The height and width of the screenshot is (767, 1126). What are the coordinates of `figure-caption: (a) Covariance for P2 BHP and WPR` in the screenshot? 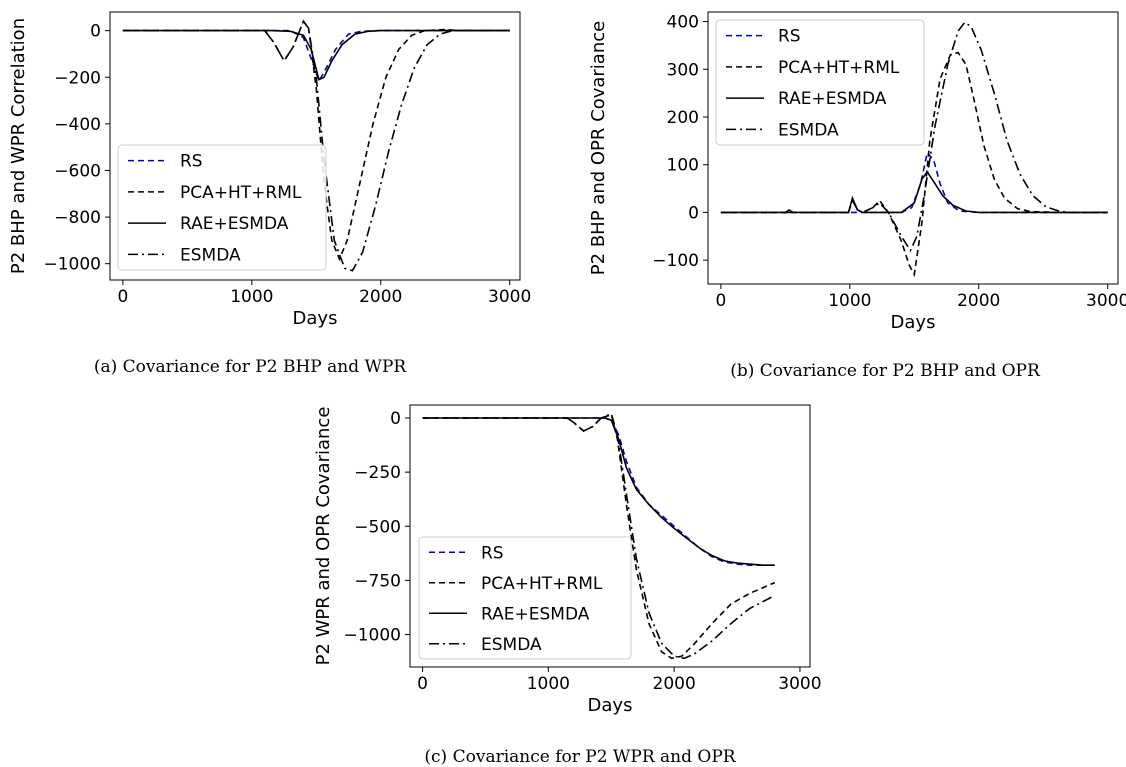 It's located at (251, 367).